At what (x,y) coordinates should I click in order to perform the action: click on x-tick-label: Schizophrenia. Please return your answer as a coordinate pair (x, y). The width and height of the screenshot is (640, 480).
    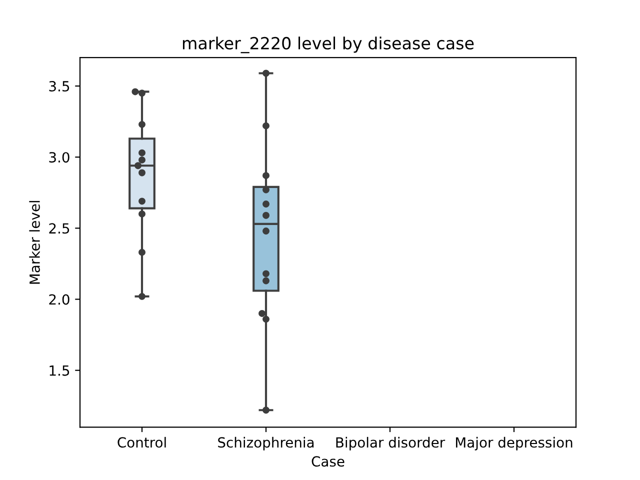
    Looking at the image, I should click on (266, 443).